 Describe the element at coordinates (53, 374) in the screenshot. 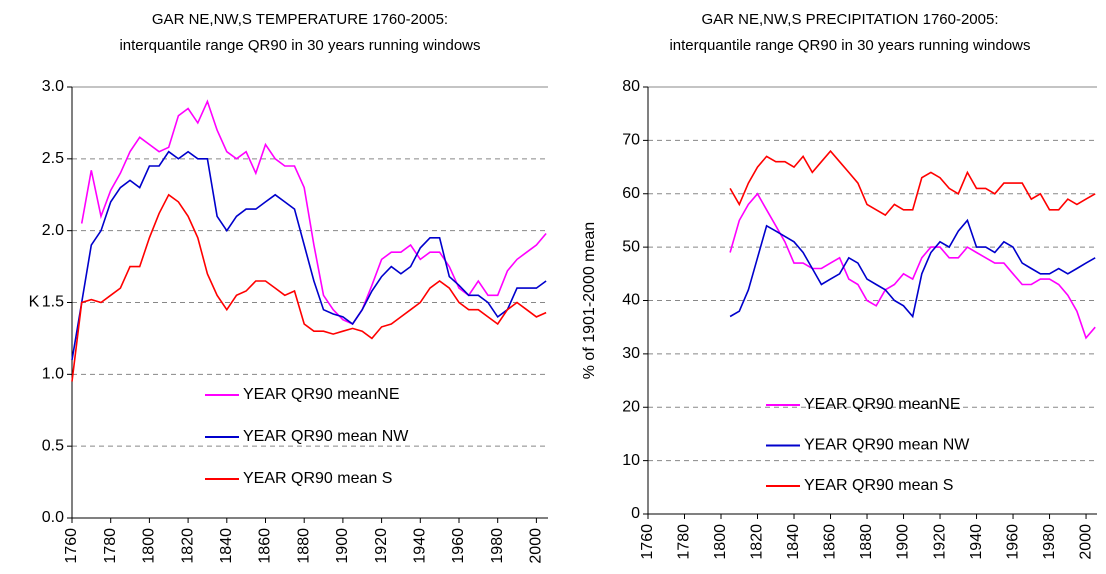

I see `y-tick-label: 1.0` at that location.